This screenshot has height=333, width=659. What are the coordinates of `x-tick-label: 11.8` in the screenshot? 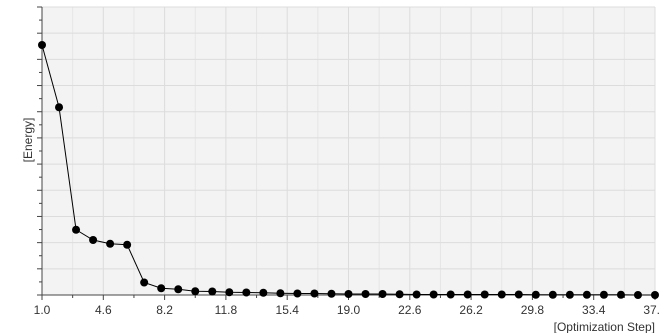 It's located at (226, 310).